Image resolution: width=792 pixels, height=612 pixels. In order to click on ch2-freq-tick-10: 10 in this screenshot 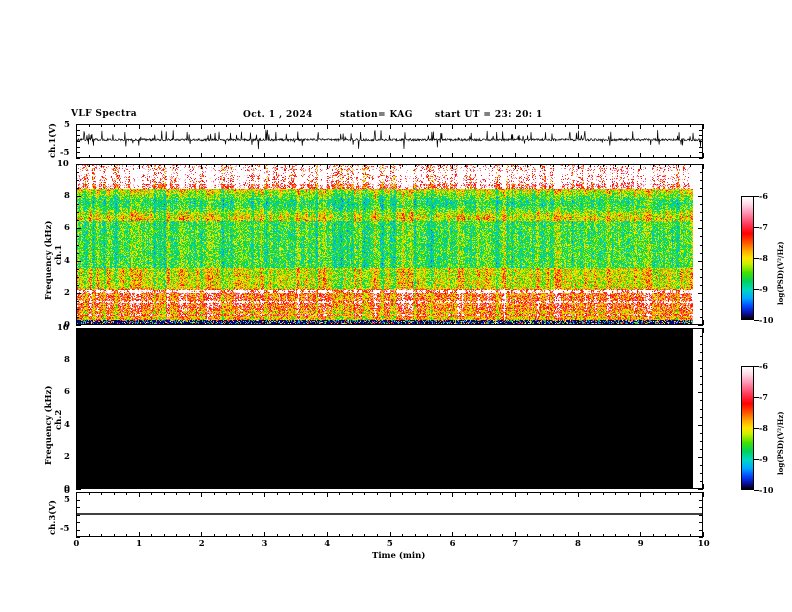, I will do `click(63, 328)`.